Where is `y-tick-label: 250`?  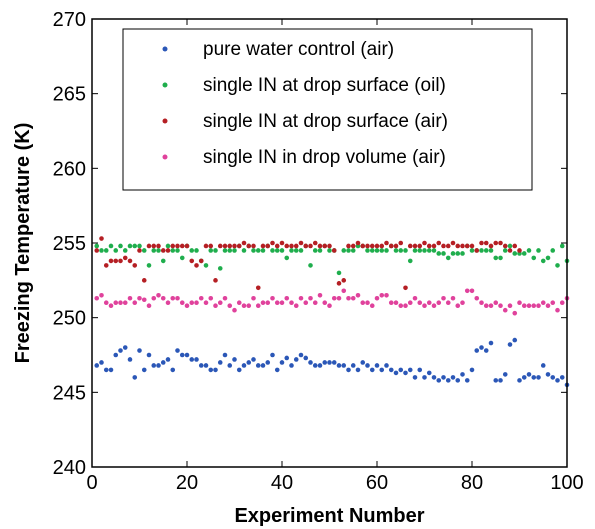 y-tick-label: 250 is located at coordinates (69, 319).